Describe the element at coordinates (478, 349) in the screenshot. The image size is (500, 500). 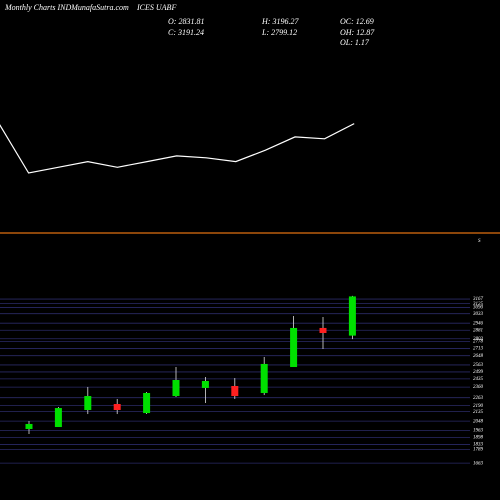
I see `y-tick-label: 2713` at that location.